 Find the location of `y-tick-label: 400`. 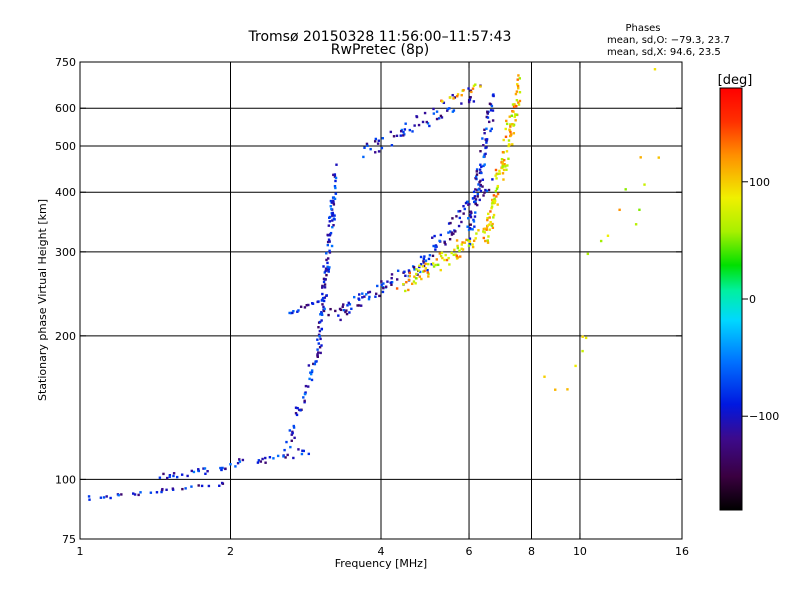

y-tick-label: 400 is located at coordinates (65, 192).